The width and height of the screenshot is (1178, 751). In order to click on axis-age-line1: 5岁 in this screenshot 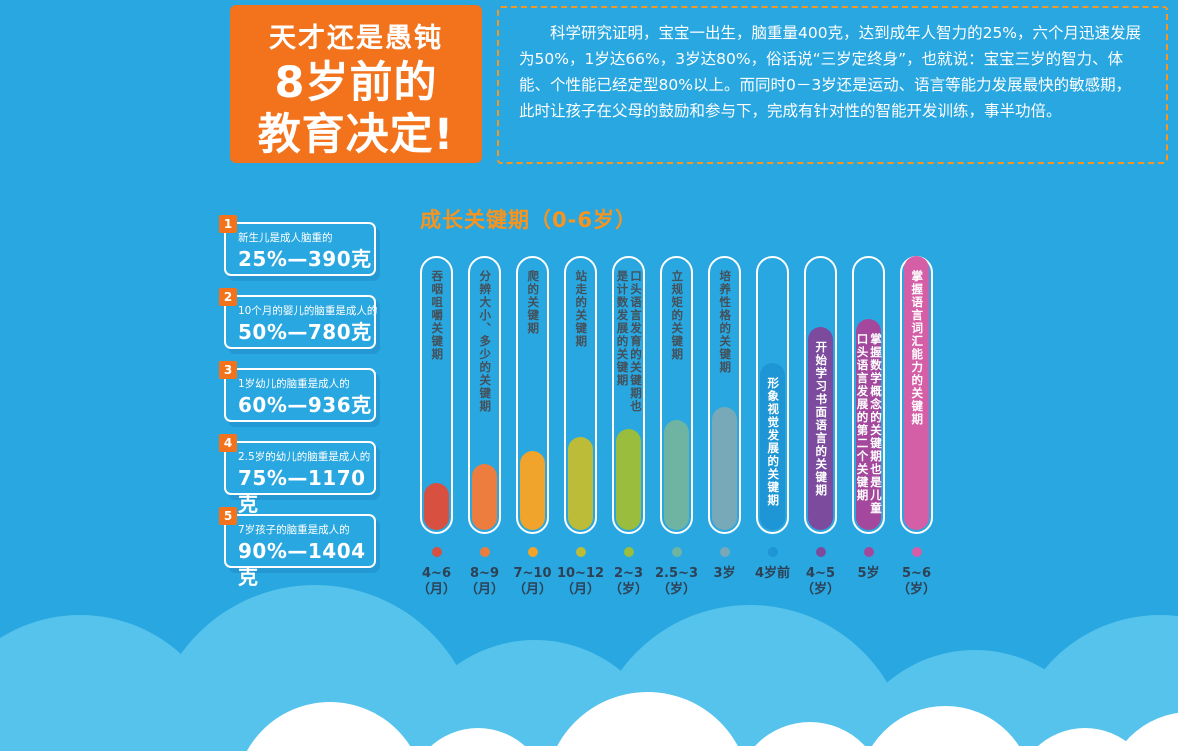, I will do `click(868, 573)`.